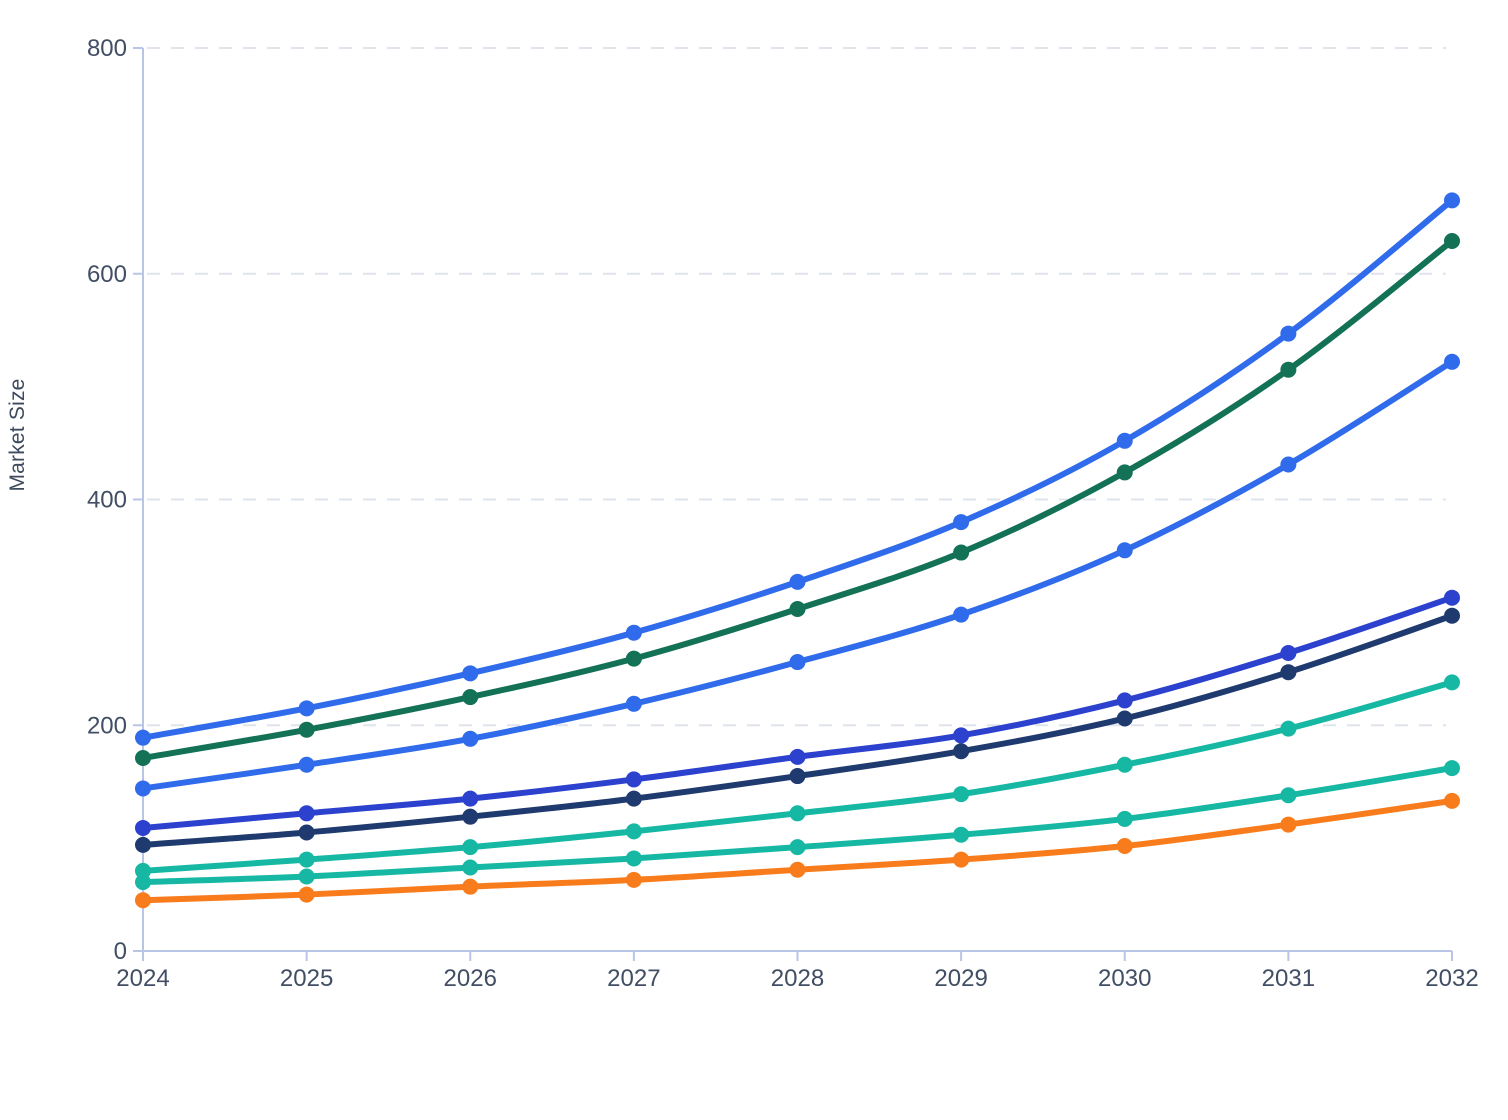 Image resolution: width=1508 pixels, height=1120 pixels. What do you see at coordinates (961, 834) in the screenshot?
I see `data-point-s7-2029` at bounding box center [961, 834].